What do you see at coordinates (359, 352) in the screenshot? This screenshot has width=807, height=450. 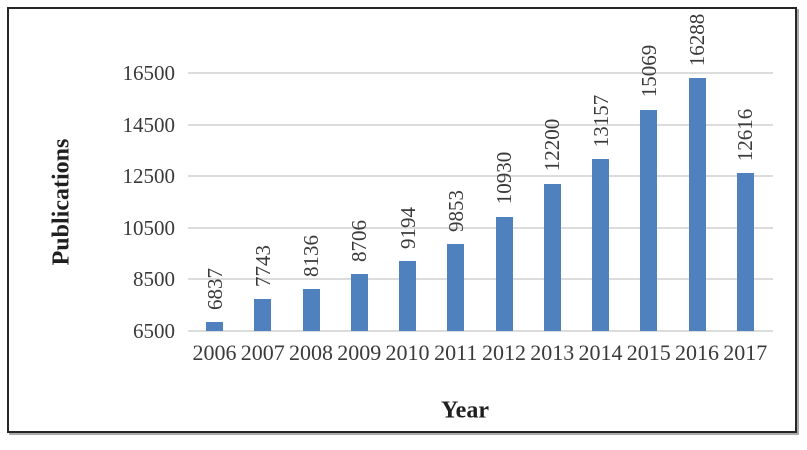 I see `x-tick-label: 2009` at bounding box center [359, 352].